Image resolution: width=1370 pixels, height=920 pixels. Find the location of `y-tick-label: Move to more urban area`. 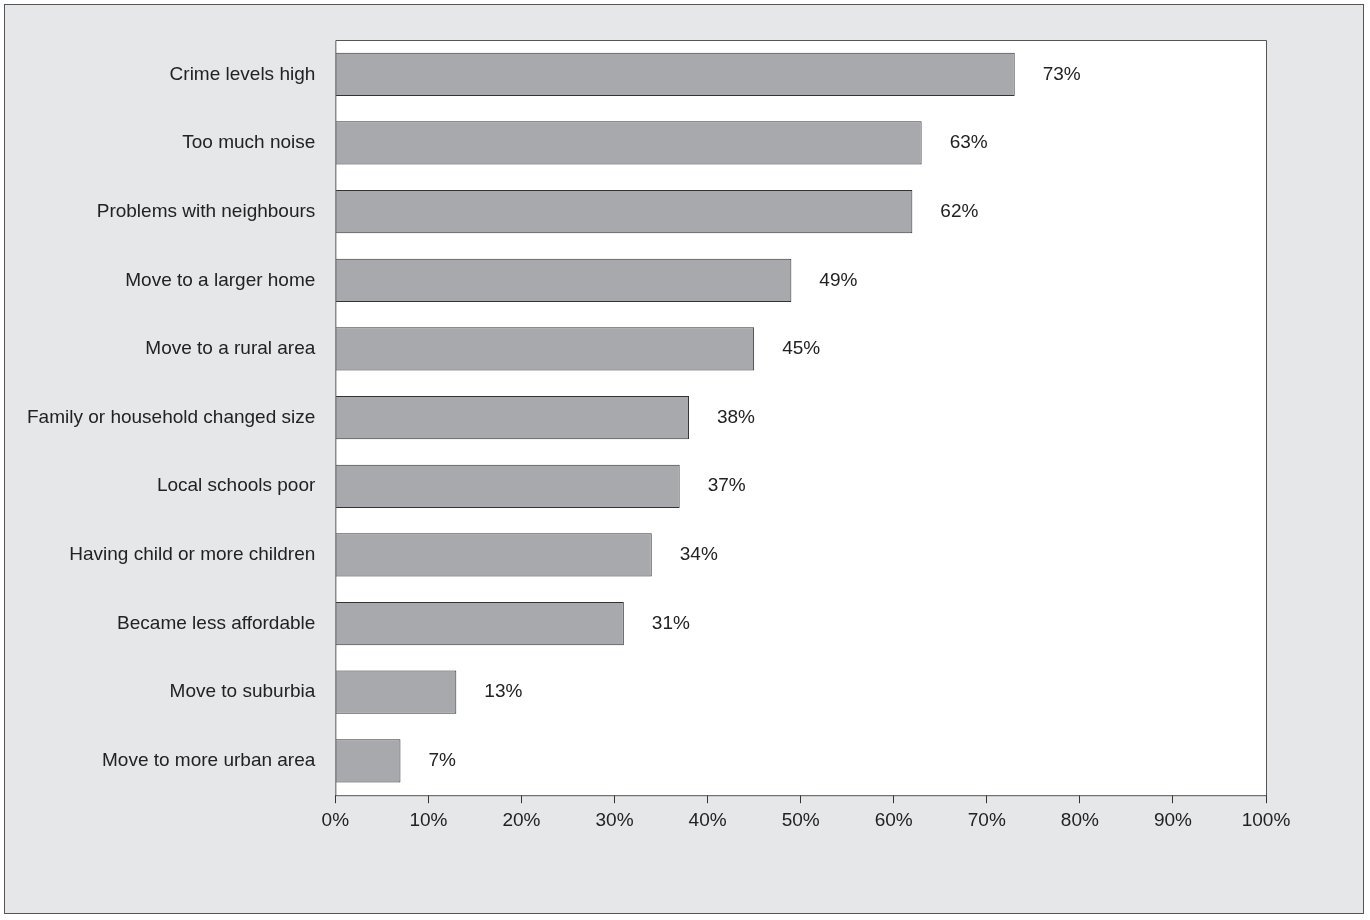

y-tick-label: Move to more urban area is located at coordinates (208, 760).